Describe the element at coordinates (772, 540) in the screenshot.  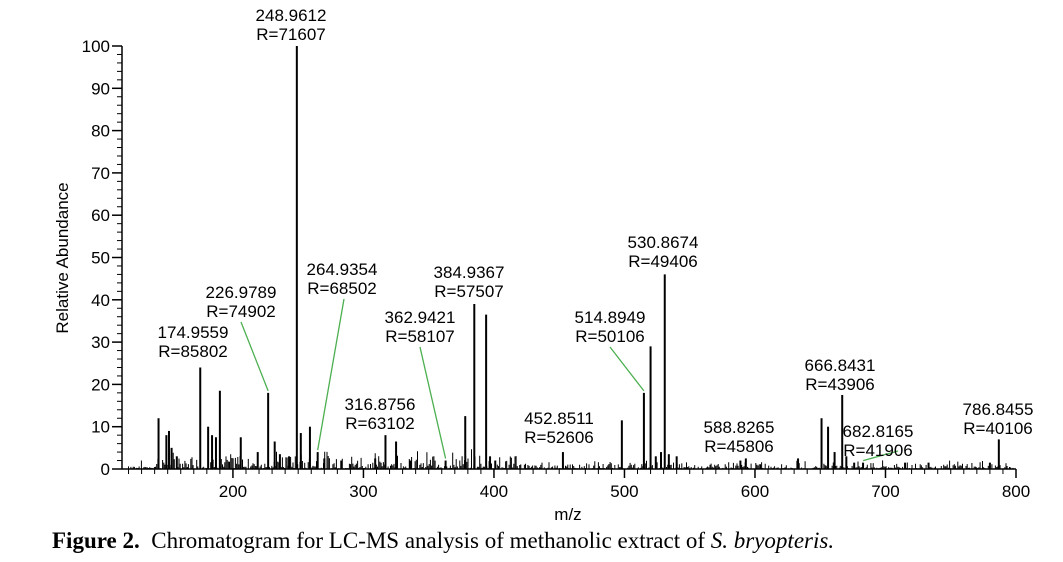
I see `caption-species: S. bryopteris.` at that location.